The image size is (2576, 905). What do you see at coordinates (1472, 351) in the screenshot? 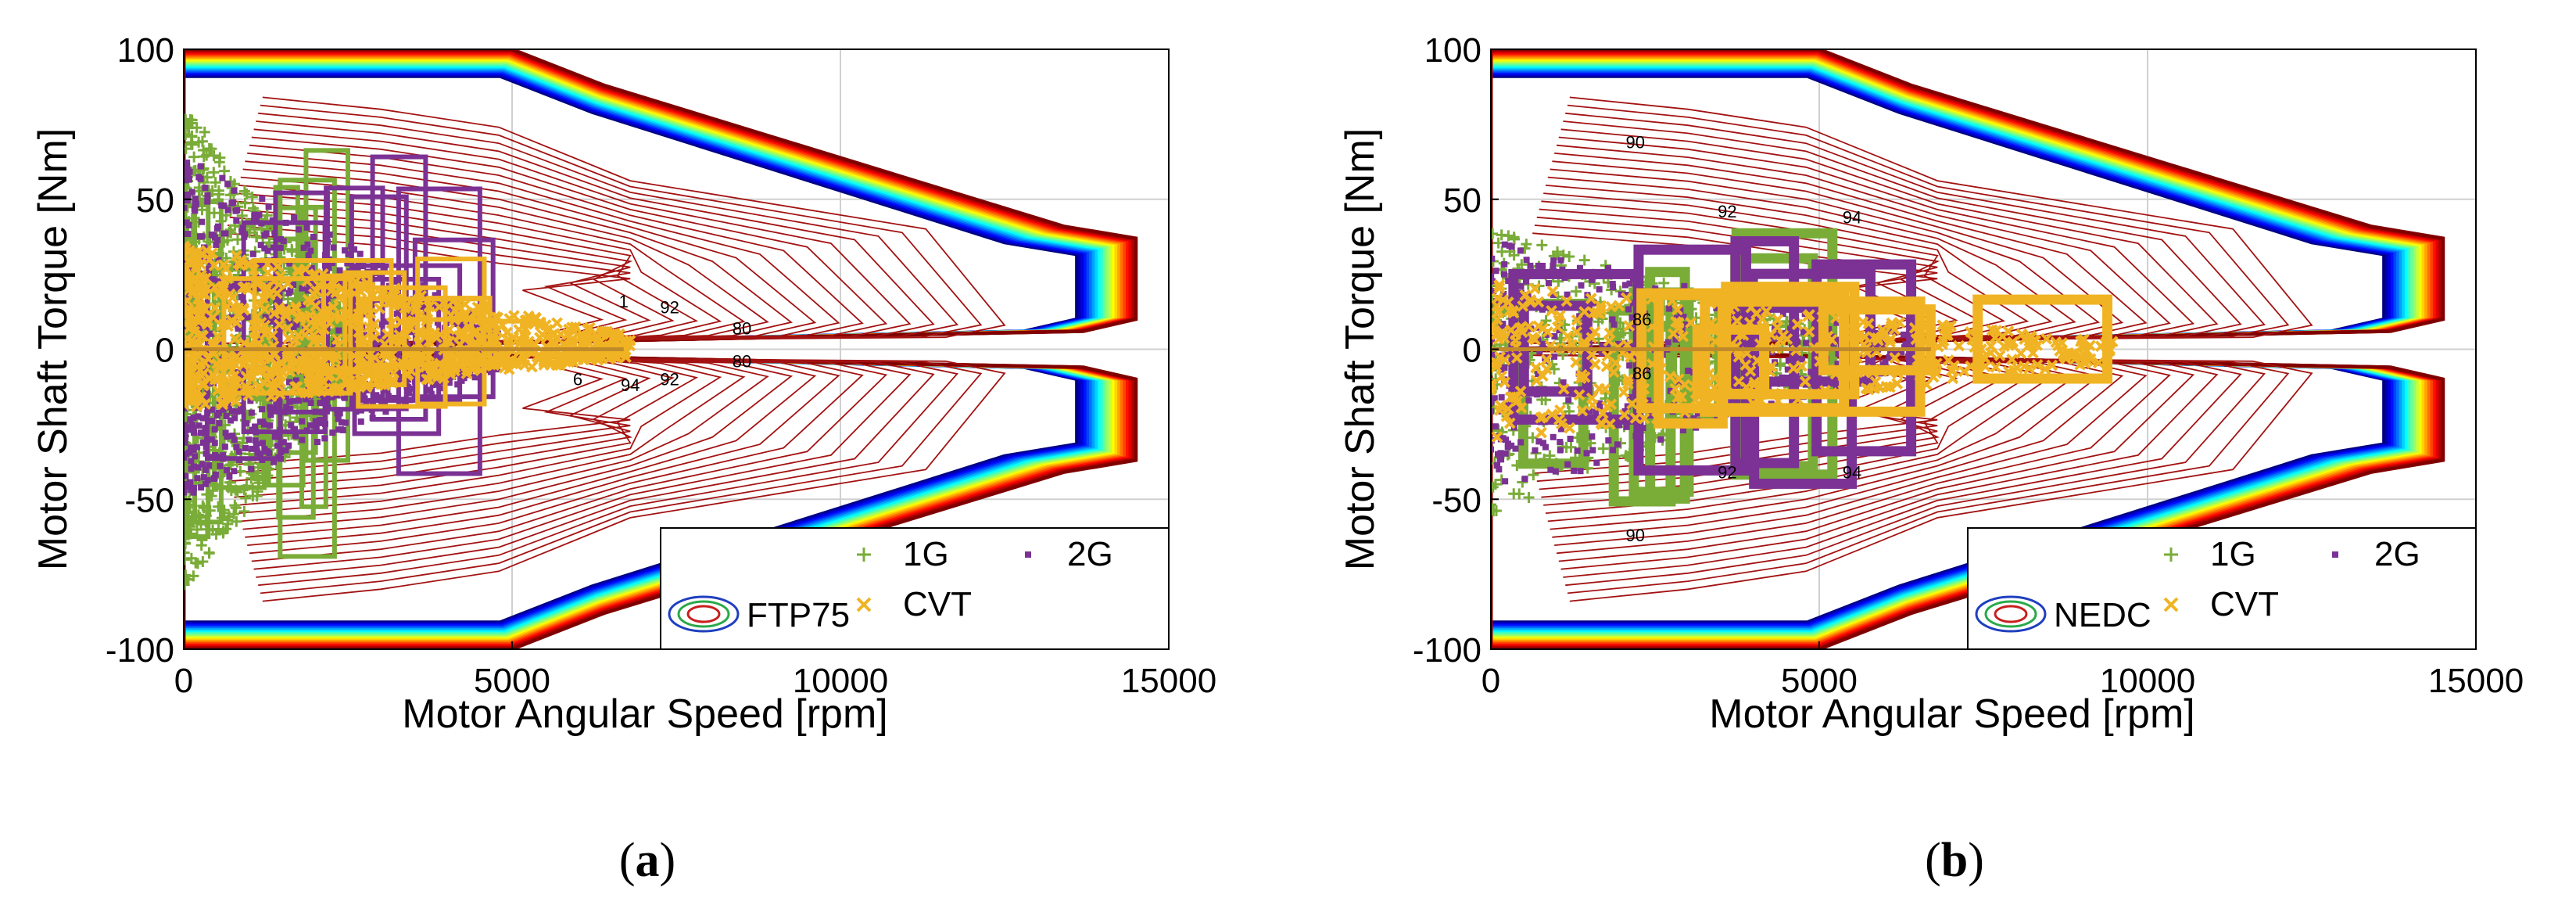
I see `y-tick-label: 0` at bounding box center [1472, 351].